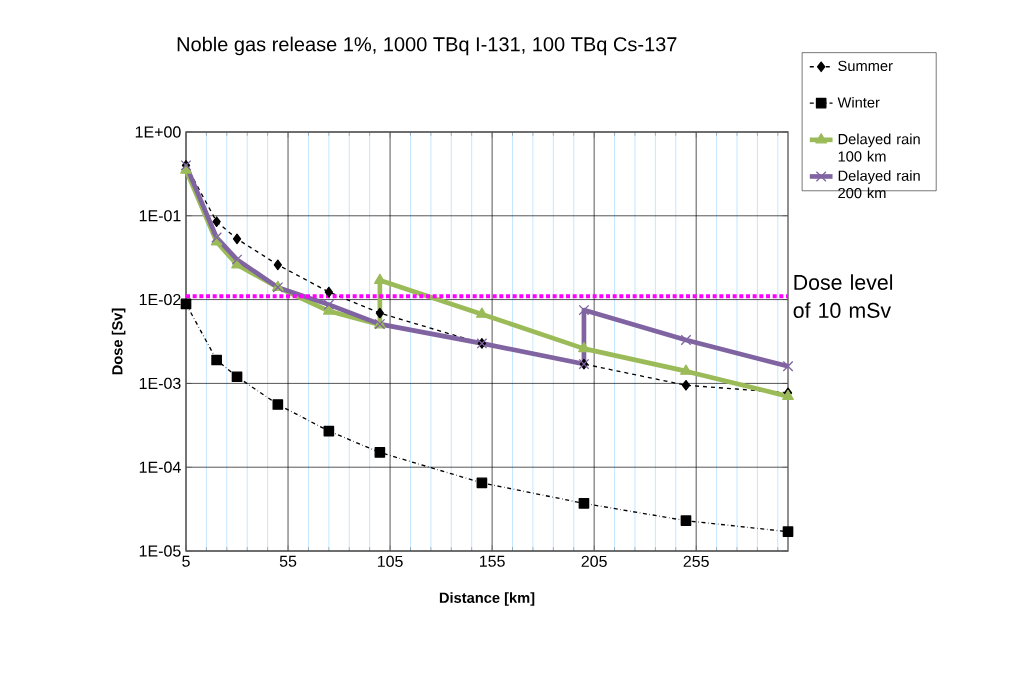 The width and height of the screenshot is (1010, 677). I want to click on legend-label: Winter, so click(858, 102).